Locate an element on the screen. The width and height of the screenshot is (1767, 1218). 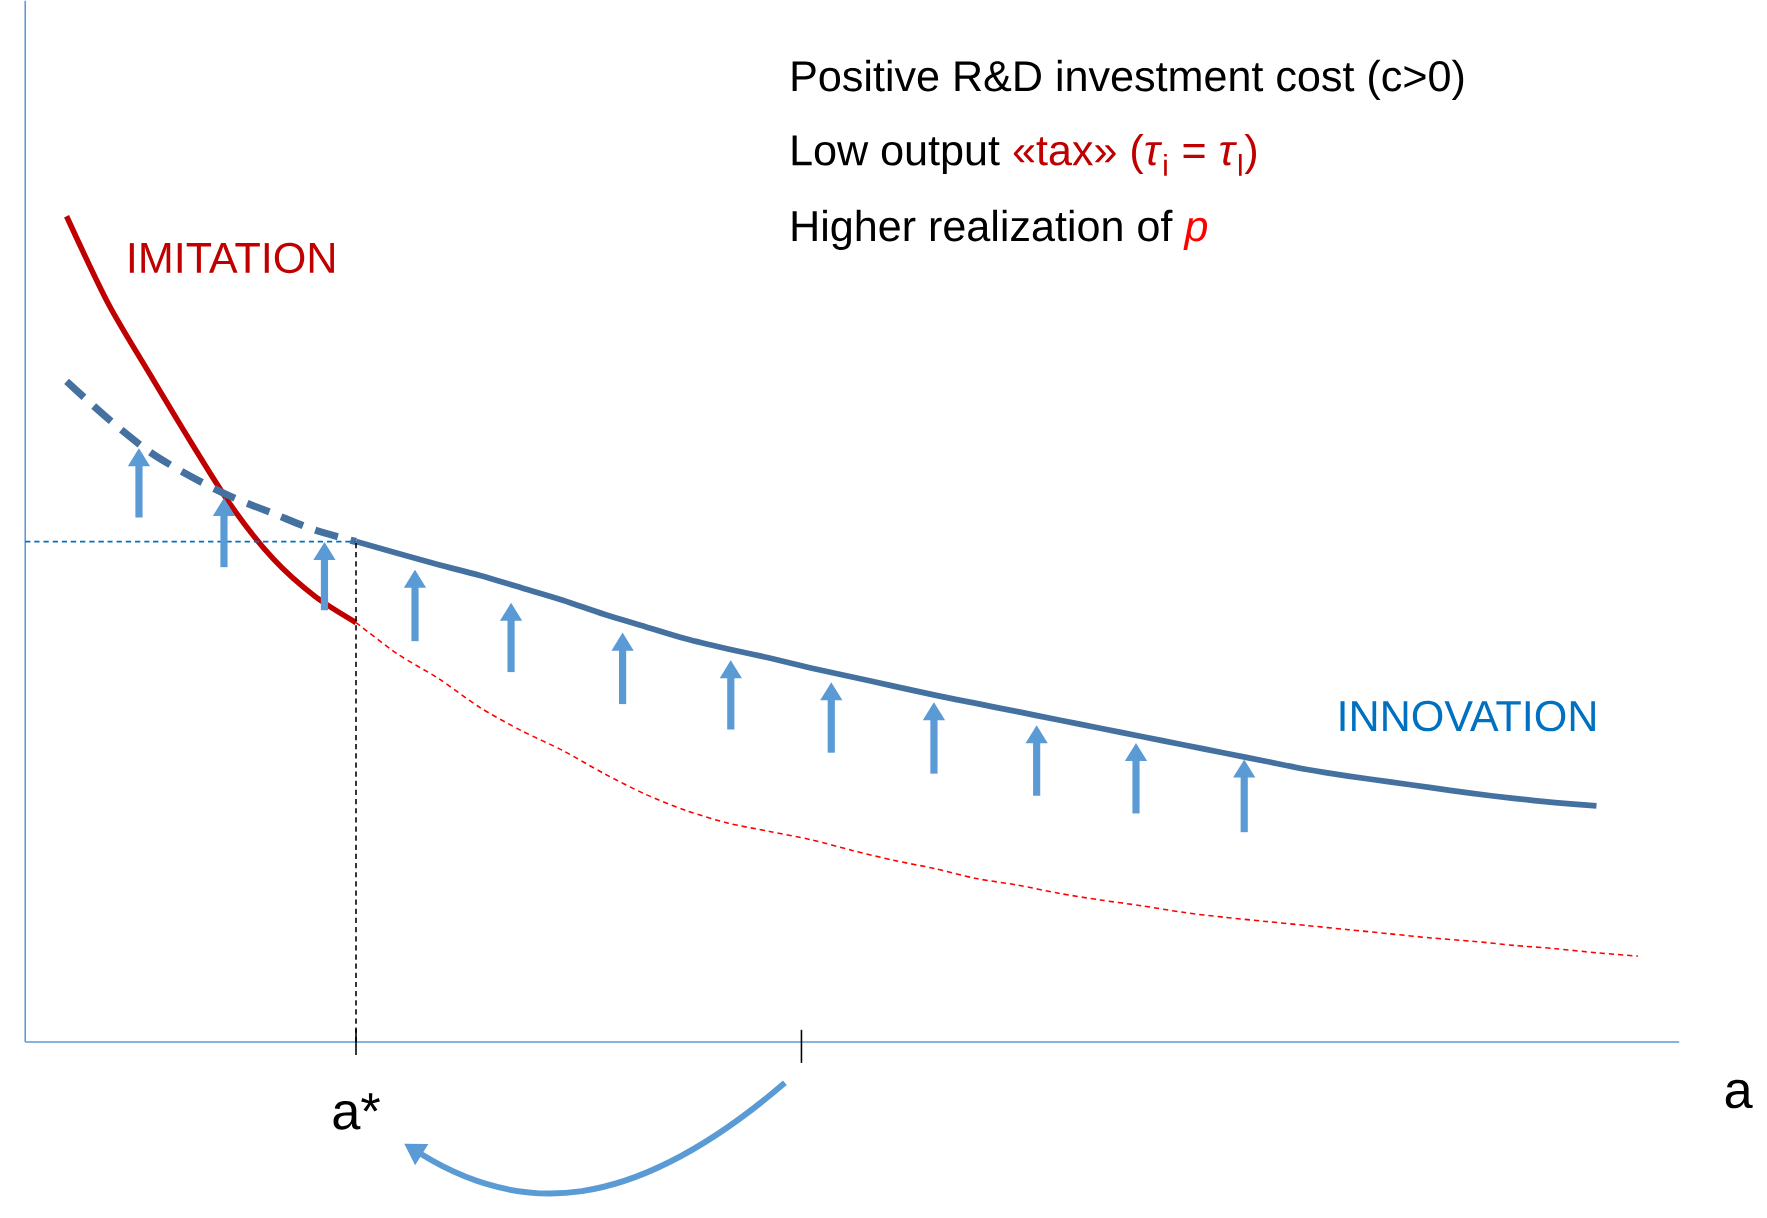
text: Positive R&D investment cost (c>0) is located at coordinates (1128, 79).